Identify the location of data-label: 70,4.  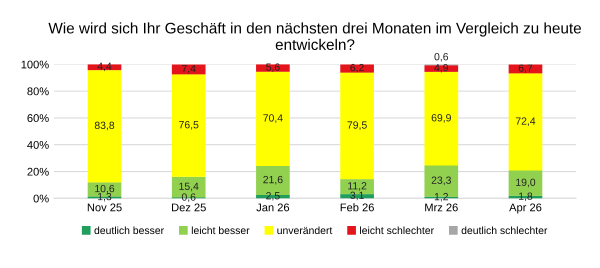
(273, 118).